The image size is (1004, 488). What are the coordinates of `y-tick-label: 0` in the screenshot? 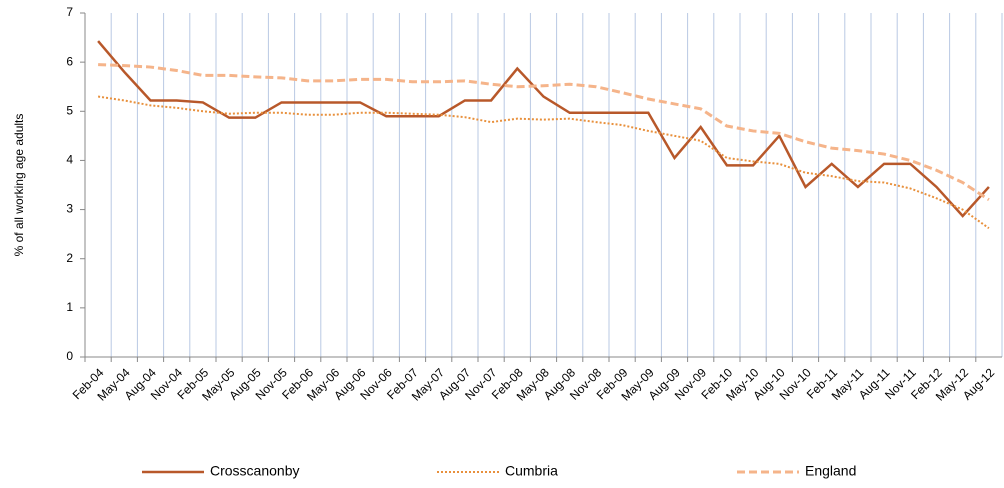 It's located at (69, 356).